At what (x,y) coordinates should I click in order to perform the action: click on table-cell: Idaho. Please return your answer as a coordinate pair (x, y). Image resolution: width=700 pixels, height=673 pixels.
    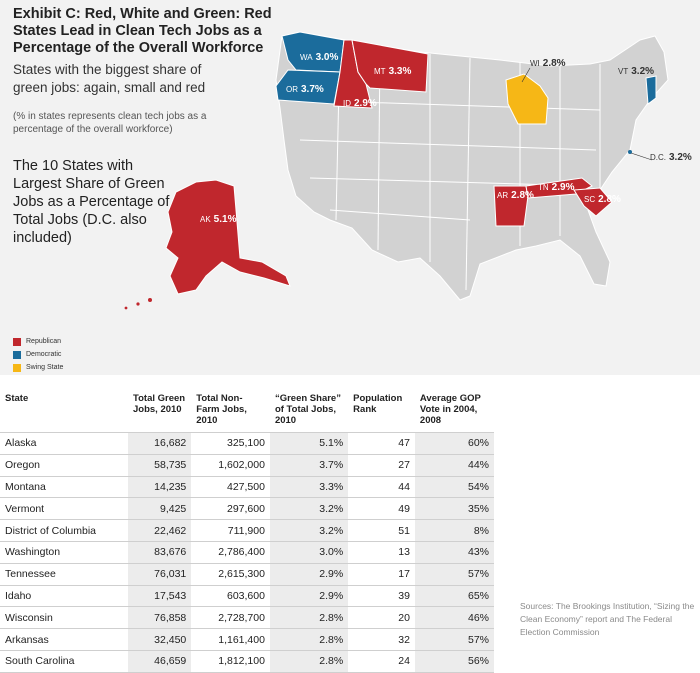
    Looking at the image, I should click on (64, 596).